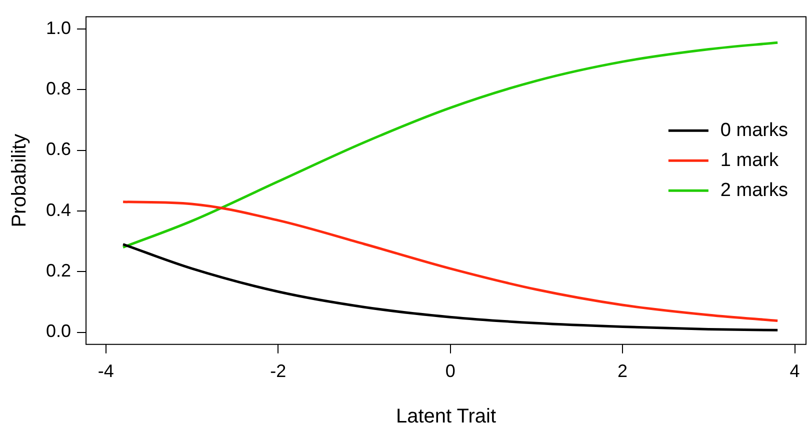 The image size is (808, 437). Describe the element at coordinates (278, 371) in the screenshot. I see `x-tick-label: -2` at that location.